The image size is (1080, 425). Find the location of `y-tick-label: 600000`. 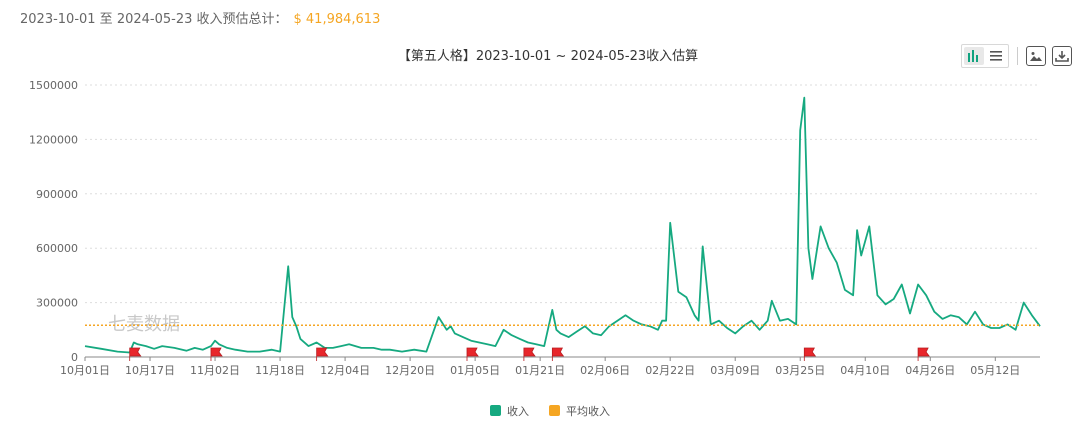

y-tick-label: 600000 is located at coordinates (57, 248).